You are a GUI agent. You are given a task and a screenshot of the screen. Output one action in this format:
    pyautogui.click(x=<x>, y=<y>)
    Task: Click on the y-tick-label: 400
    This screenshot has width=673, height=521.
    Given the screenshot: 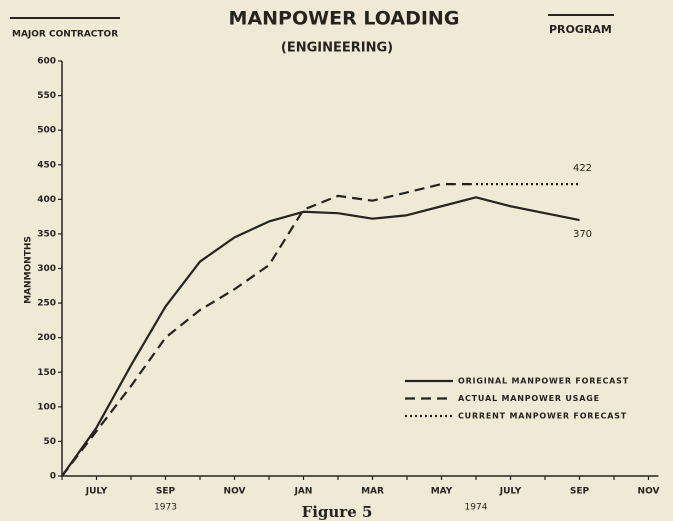 What is the action you would take?
    pyautogui.click(x=46, y=200)
    